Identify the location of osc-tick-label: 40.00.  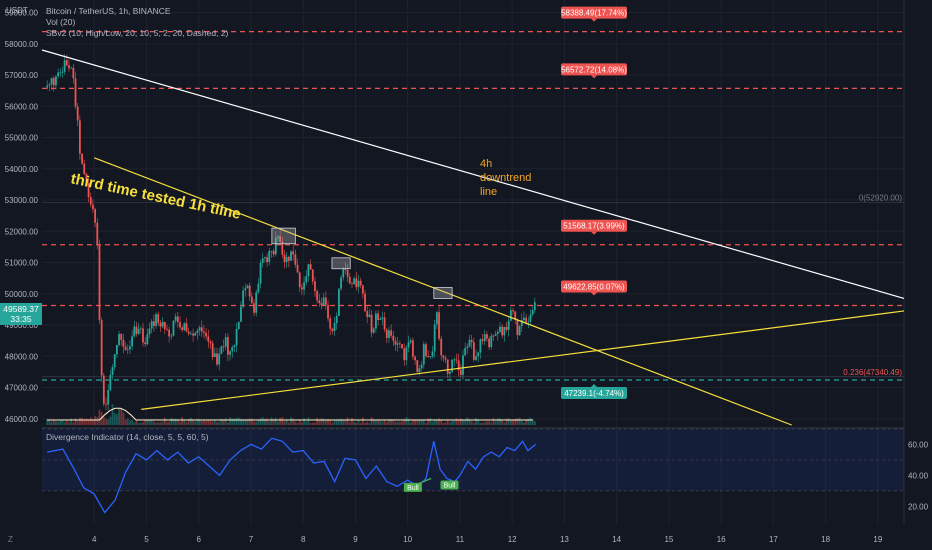
(918, 475).